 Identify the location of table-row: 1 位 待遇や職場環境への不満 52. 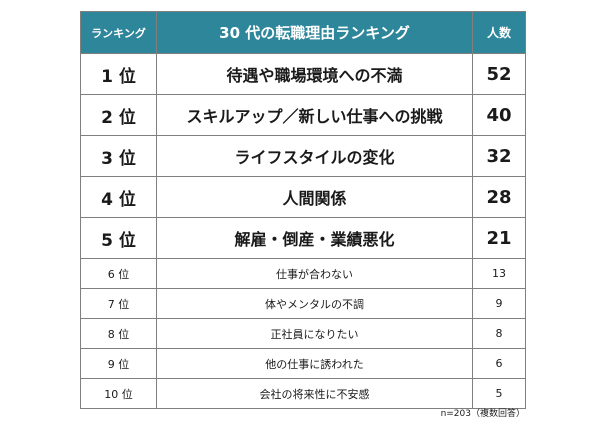
(303, 74).